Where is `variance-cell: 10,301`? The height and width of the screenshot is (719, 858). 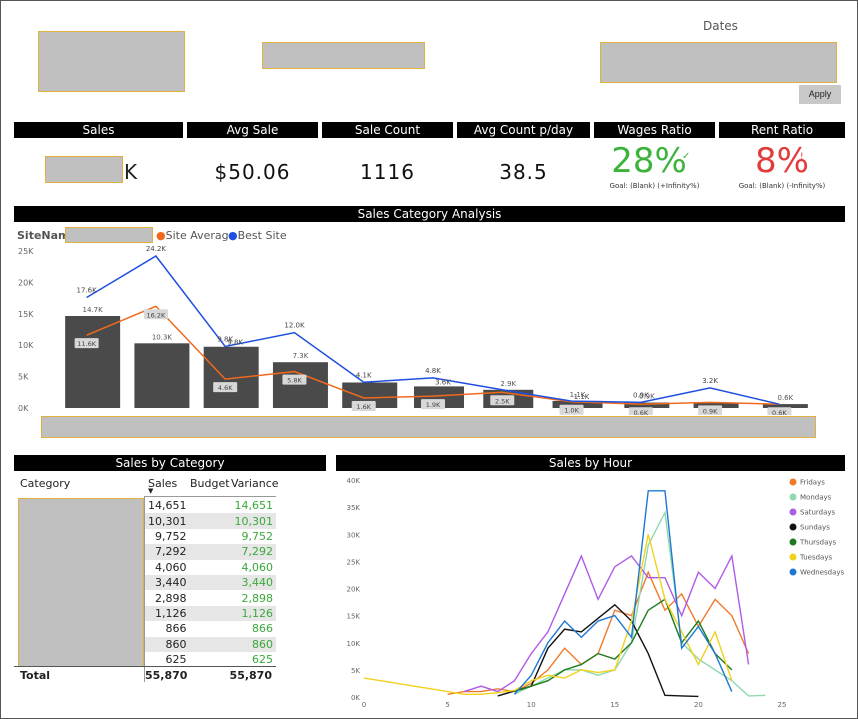 variance-cell: 10,301 is located at coordinates (253, 521).